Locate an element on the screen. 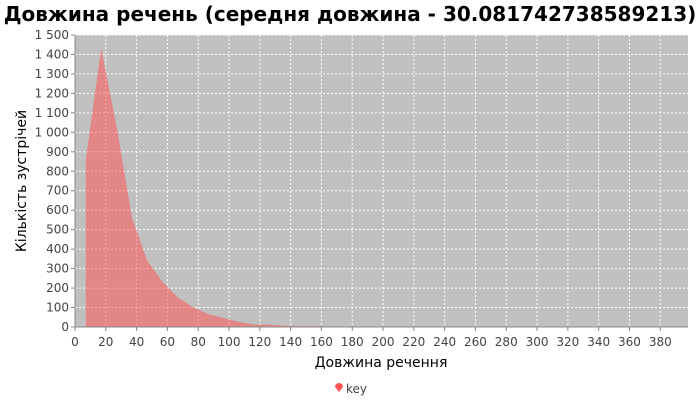 The height and width of the screenshot is (400, 700). y-tick-label: 400 is located at coordinates (57, 249).